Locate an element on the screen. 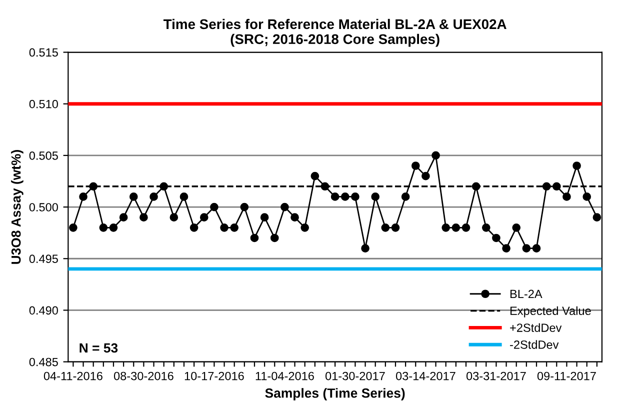  legend-label: +2StdDev is located at coordinates (536, 327).